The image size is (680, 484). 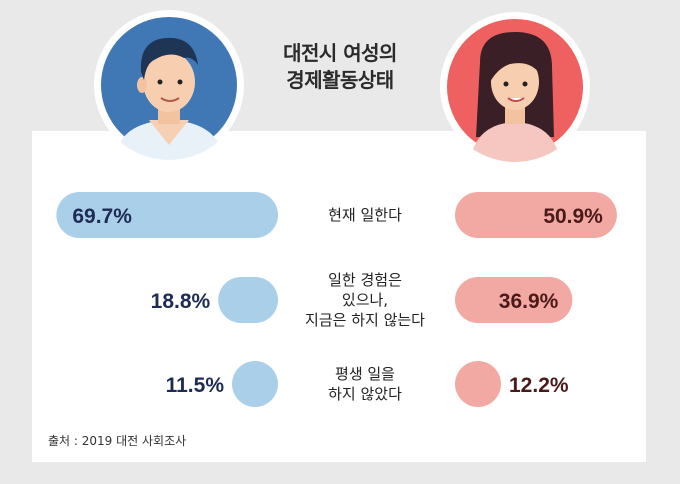 I want to click on value-label-right-1: 50.9%, so click(x=573, y=216).